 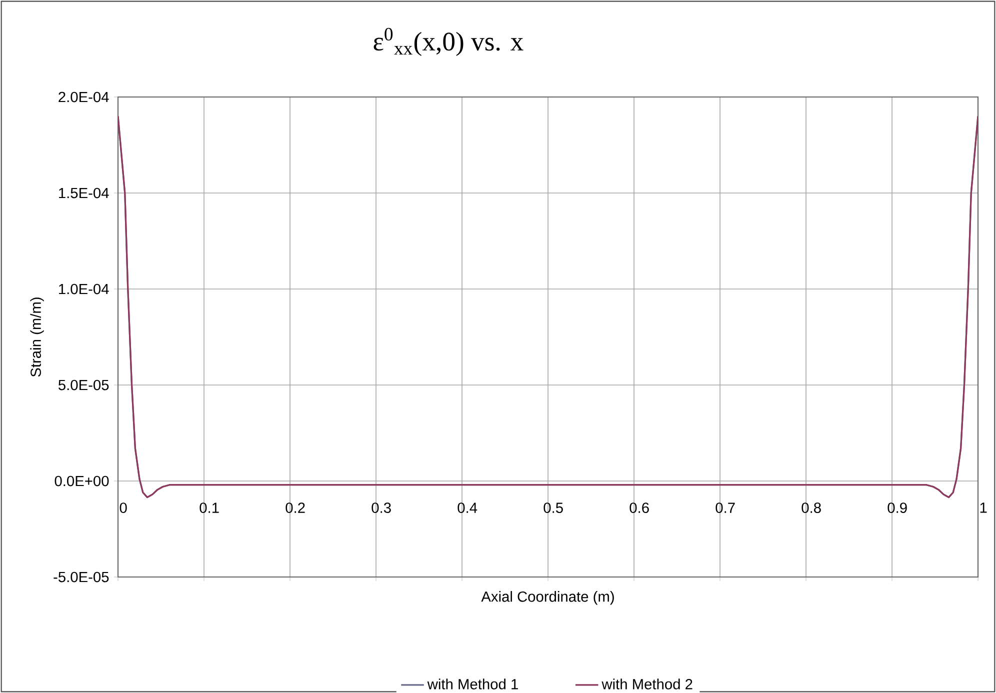 I want to click on y-tick-label: -5.0E-05, so click(x=81, y=577).